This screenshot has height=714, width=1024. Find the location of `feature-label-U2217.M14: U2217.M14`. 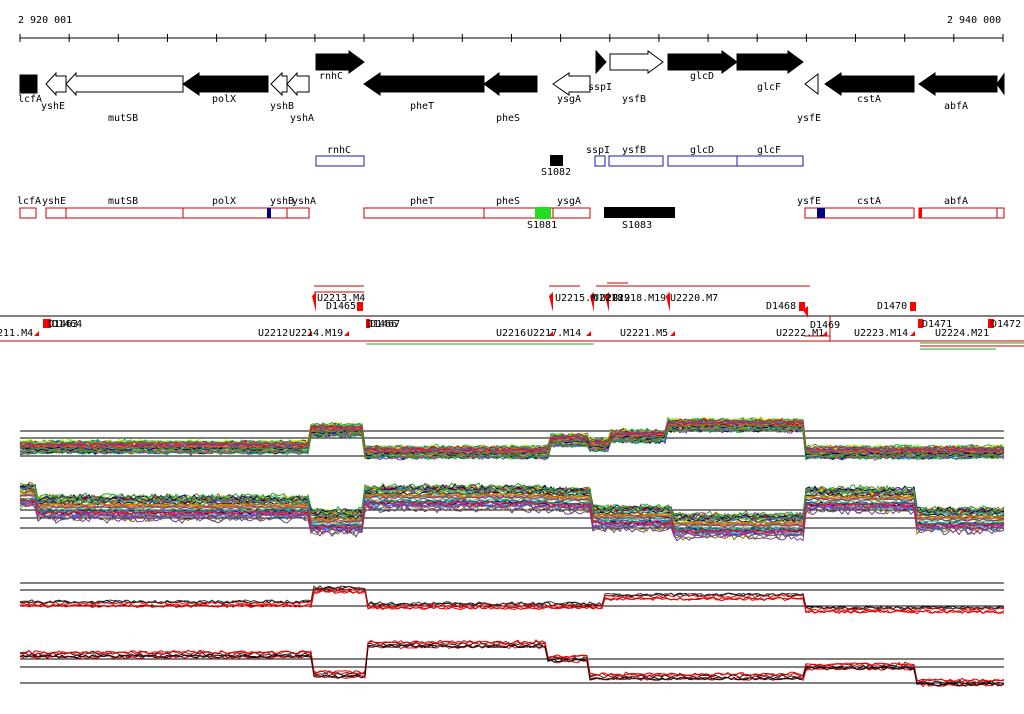

feature-label-U2217.M14: U2217.M14 is located at coordinates (554, 333).